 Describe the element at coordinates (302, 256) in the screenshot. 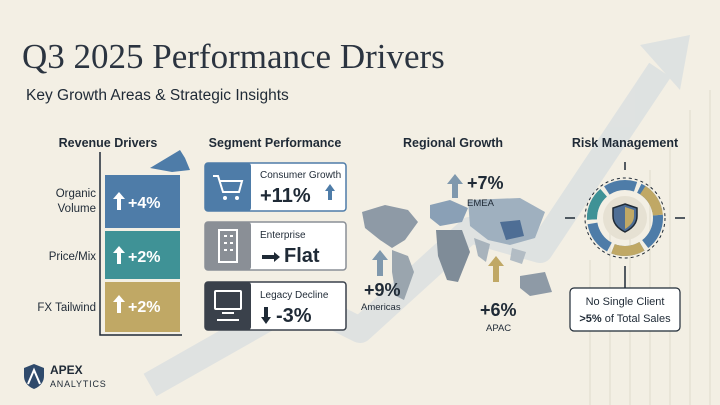

I see `segment-value: Flat` at that location.